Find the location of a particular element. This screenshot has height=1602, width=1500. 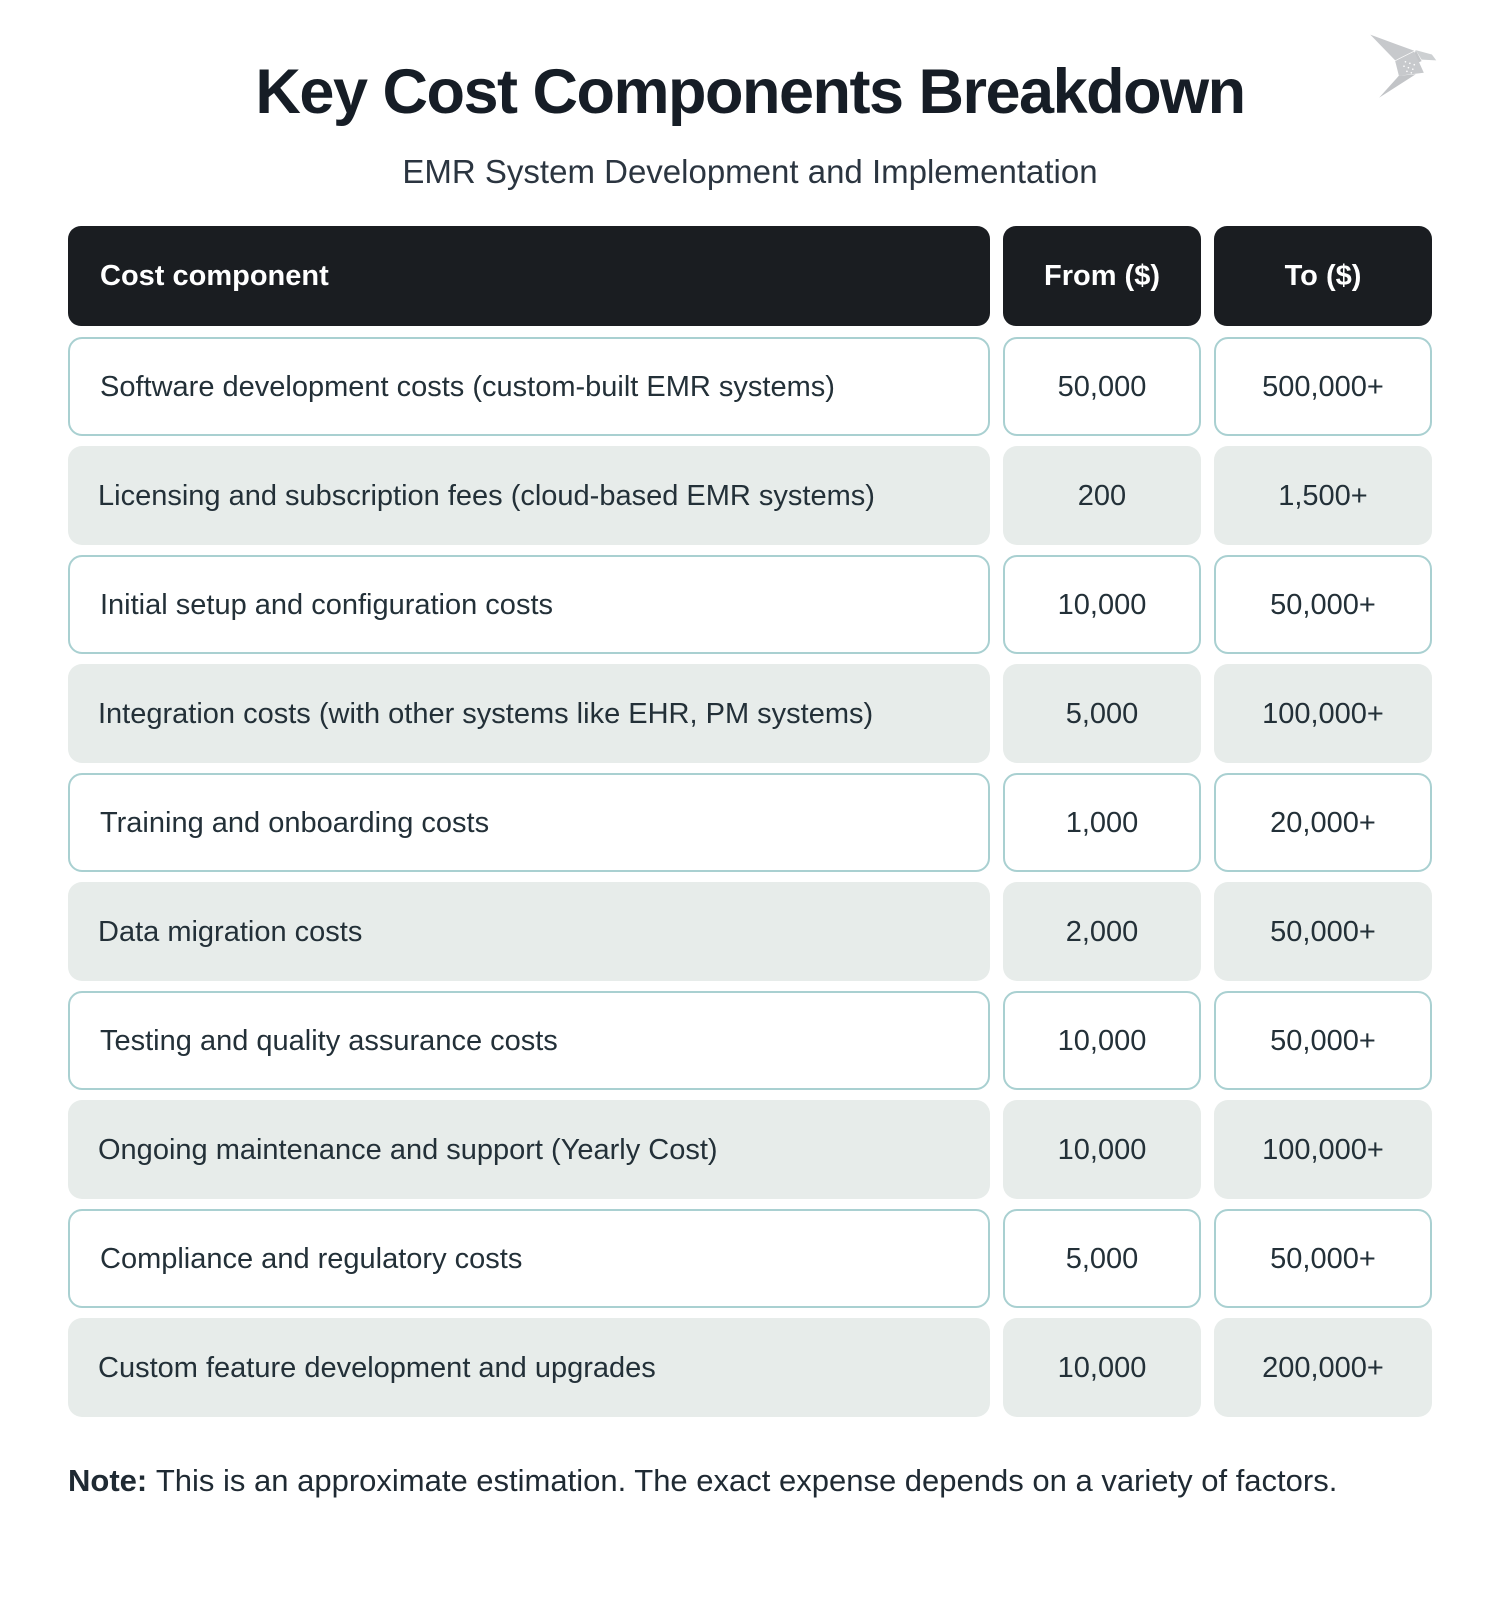

cell-to: 500,000+ is located at coordinates (1323, 387).